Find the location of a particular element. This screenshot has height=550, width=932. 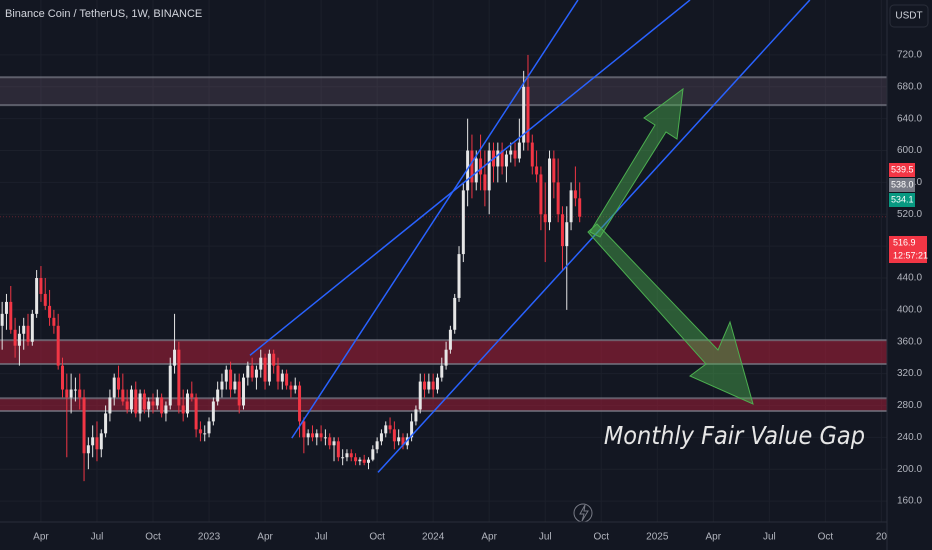

currency-box is located at coordinates (909, 16).